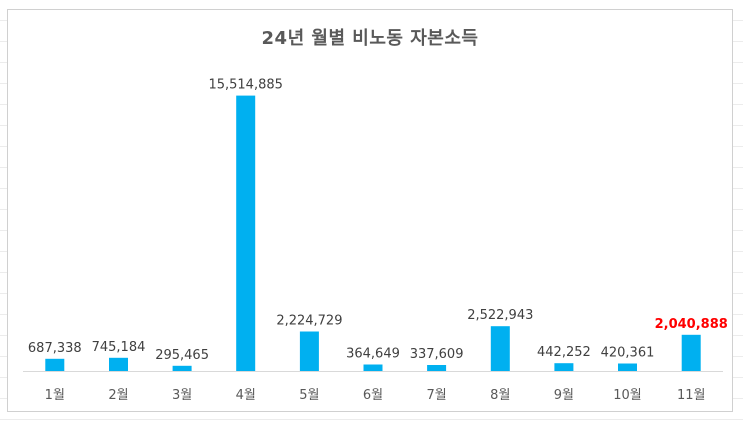 Image resolution: width=743 pixels, height=422 pixels. What do you see at coordinates (564, 352) in the screenshot?
I see `data-label-9: 442,252` at bounding box center [564, 352].